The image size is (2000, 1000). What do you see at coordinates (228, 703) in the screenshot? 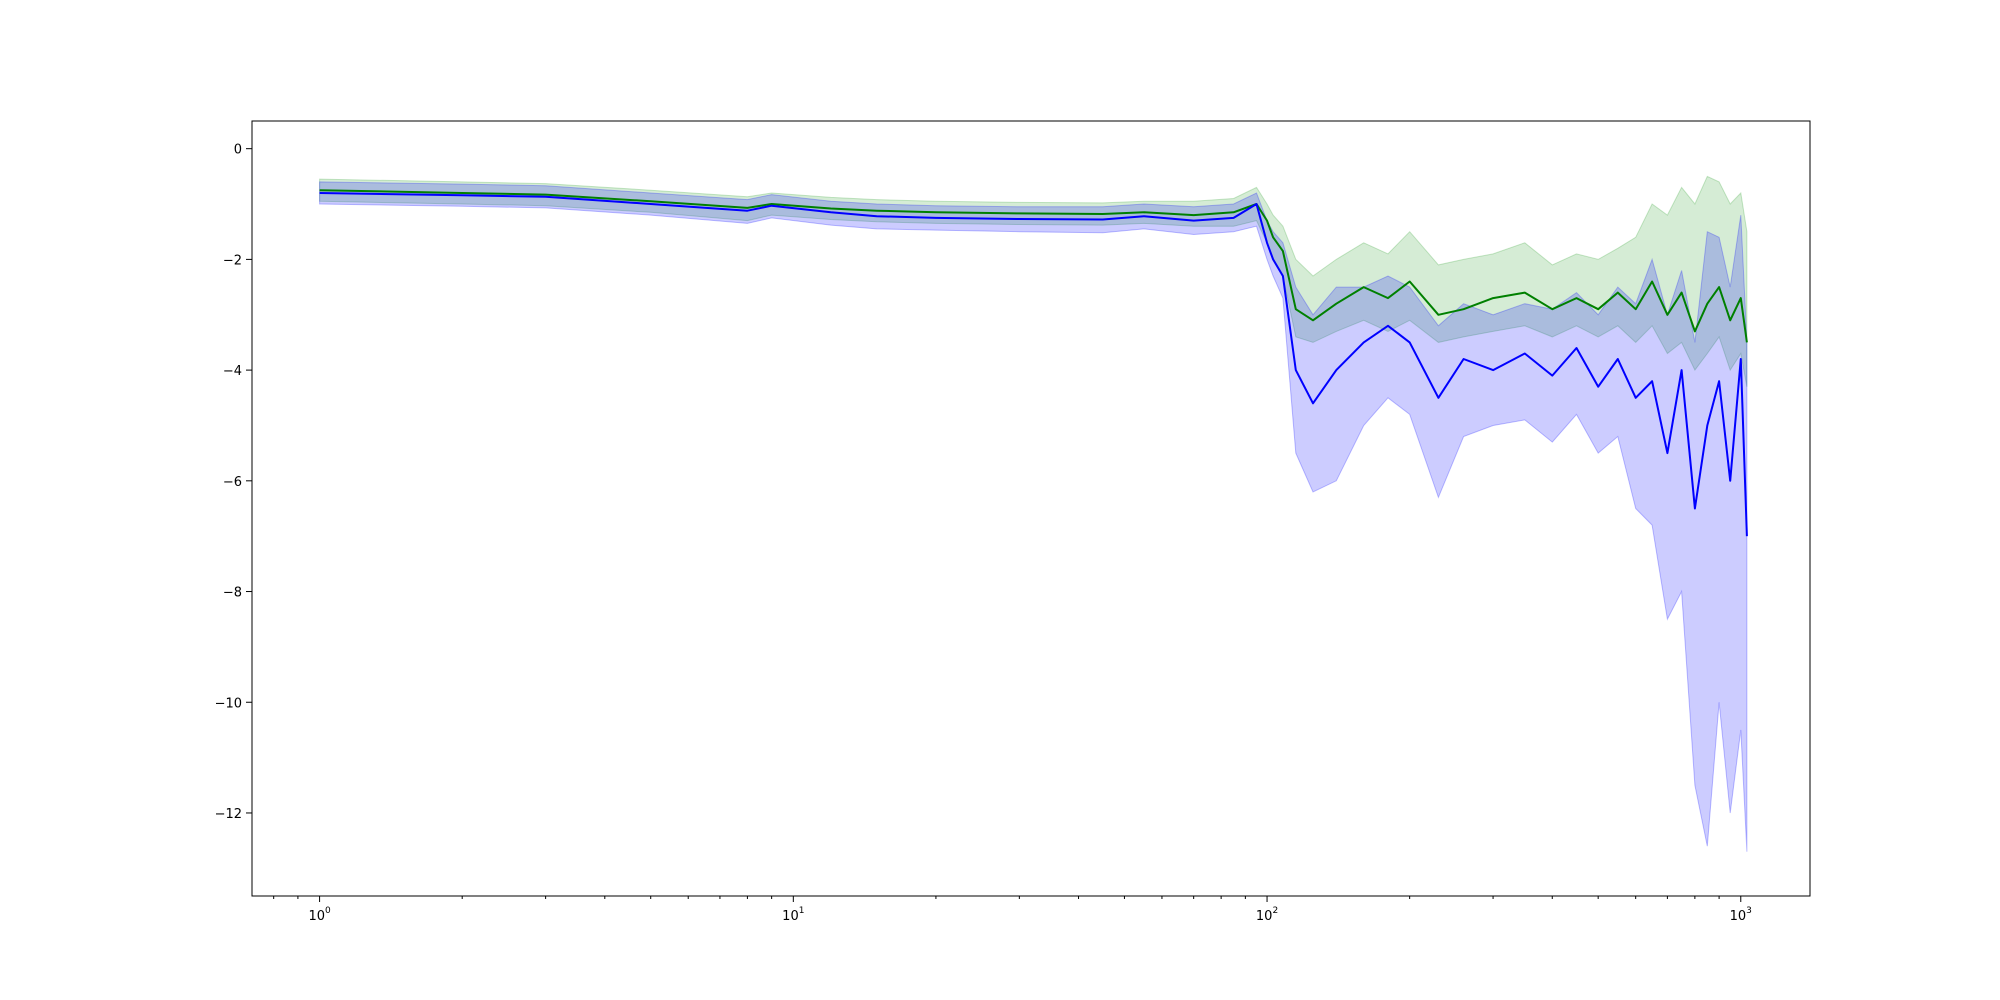
I see `y-tick-label: −10` at bounding box center [228, 703].